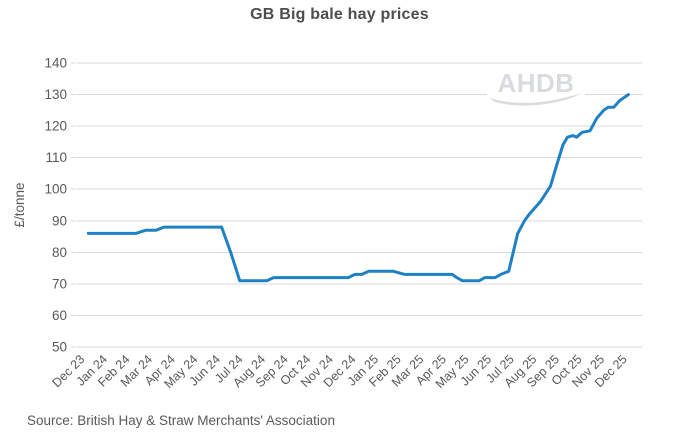 The image size is (679, 438). I want to click on y-tick-label: 50, so click(59, 347).